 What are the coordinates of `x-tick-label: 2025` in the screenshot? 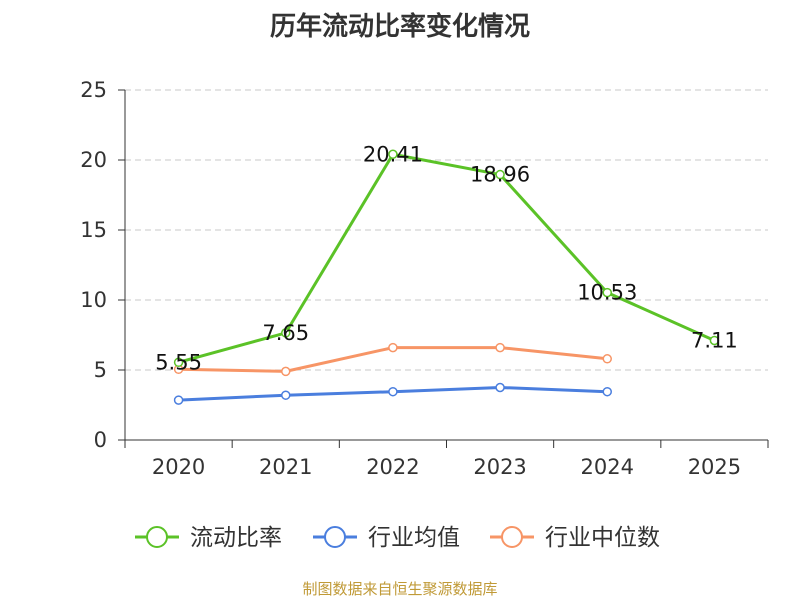 It's located at (714, 467).